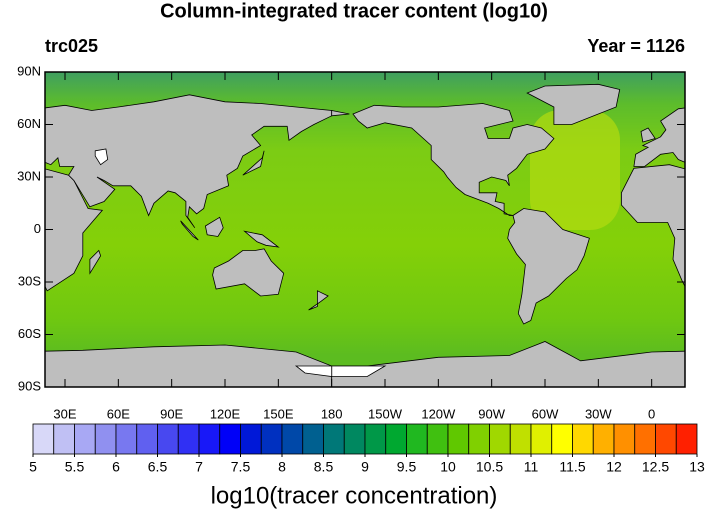  What do you see at coordinates (199, 467) in the screenshot?
I see `colorbar-tick-label: 7` at bounding box center [199, 467].